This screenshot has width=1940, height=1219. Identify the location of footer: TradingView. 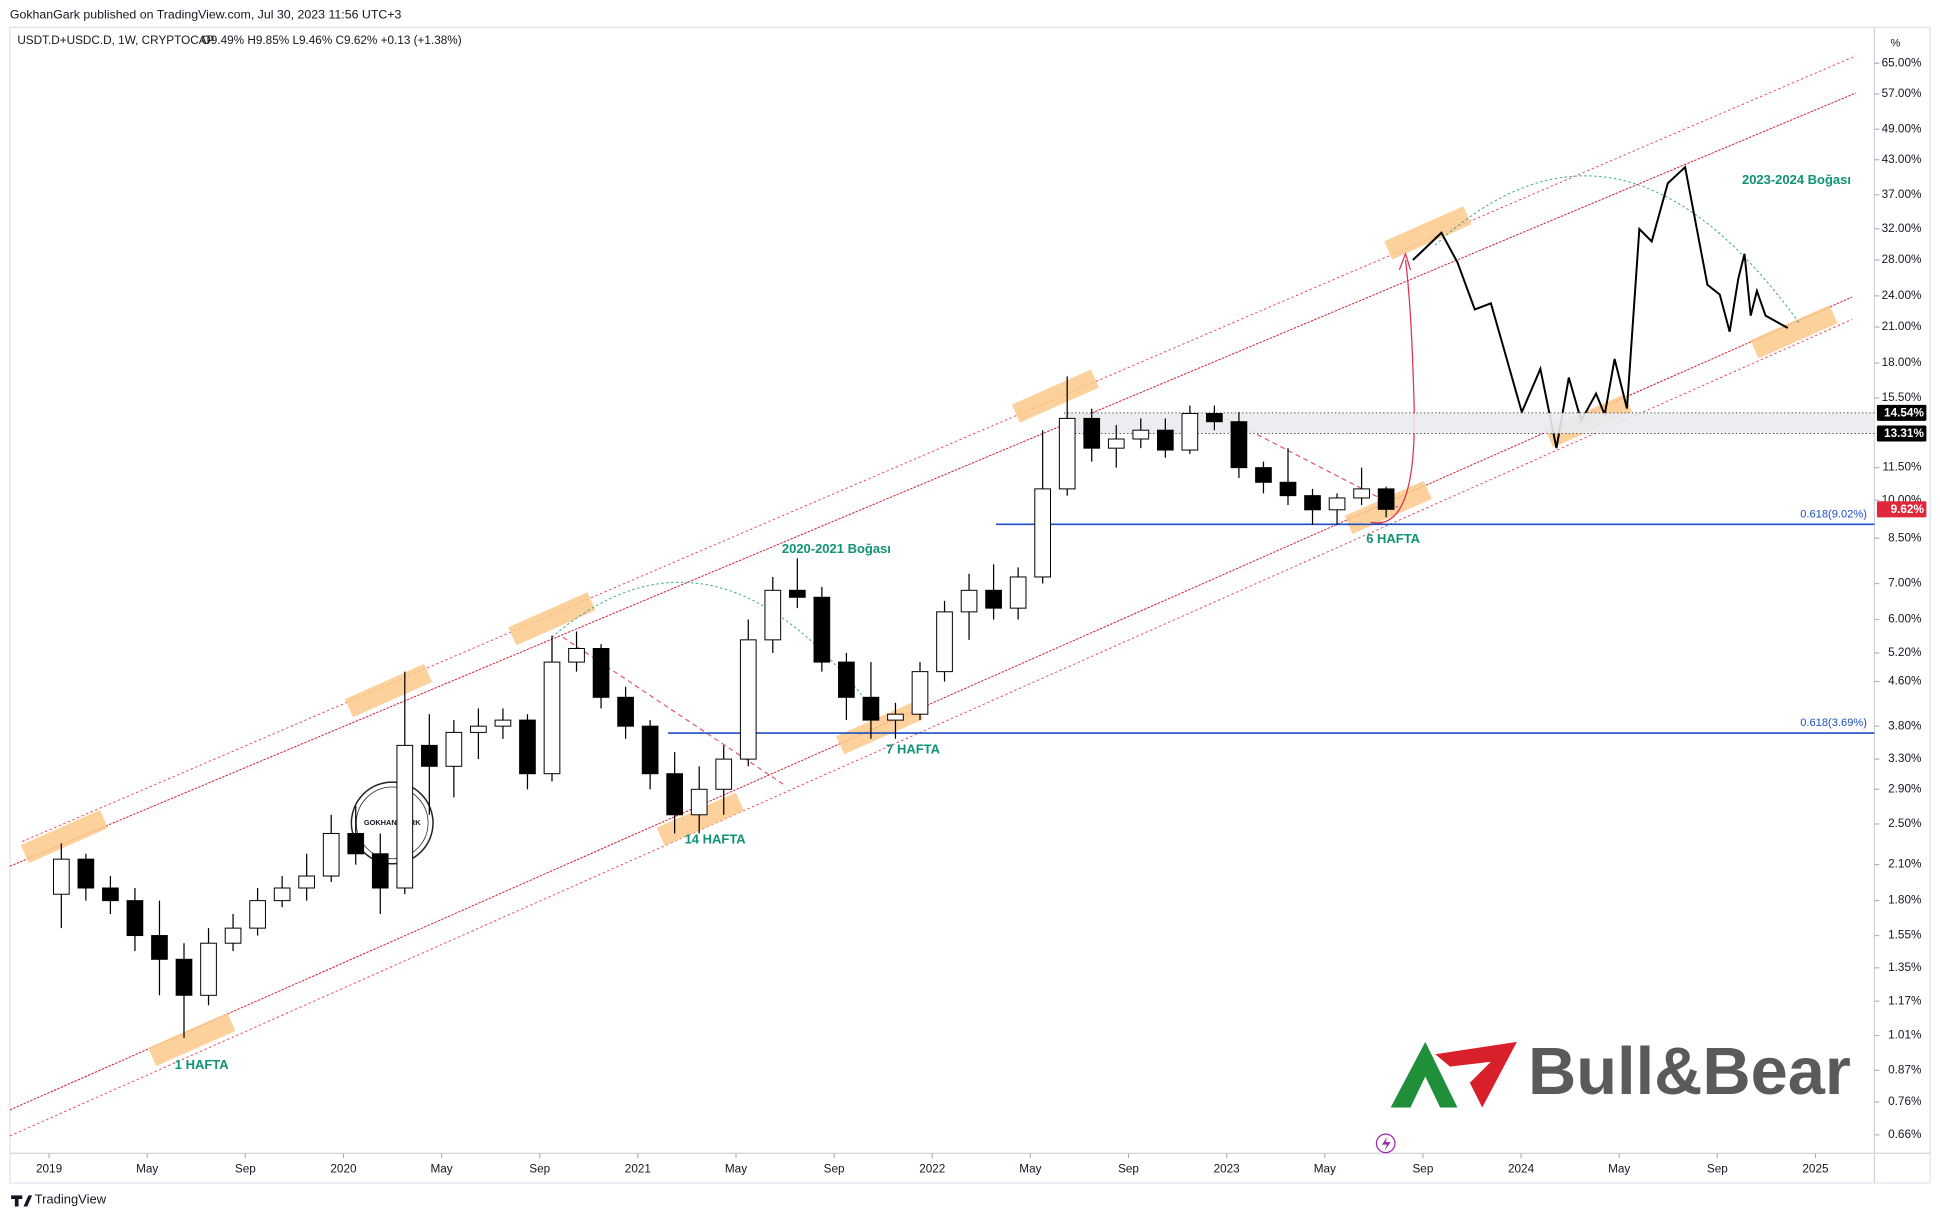
(71, 1199).